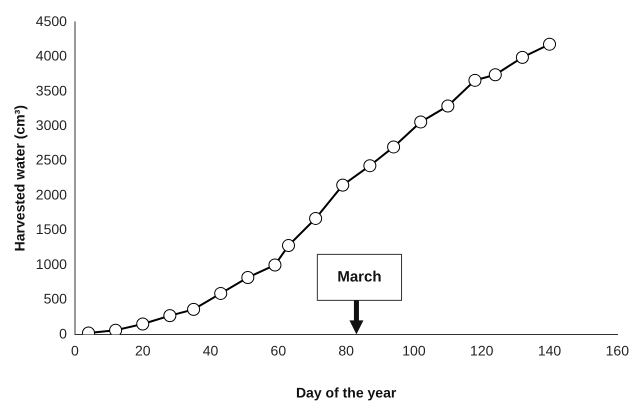 The image size is (640, 414). I want to click on y-tick-label: 4500, so click(52, 20).